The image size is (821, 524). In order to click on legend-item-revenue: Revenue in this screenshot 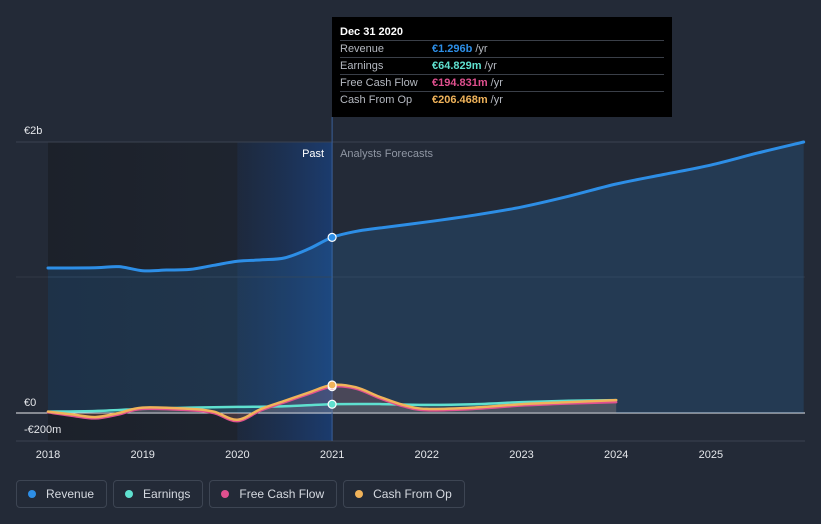, I will do `click(62, 494)`.